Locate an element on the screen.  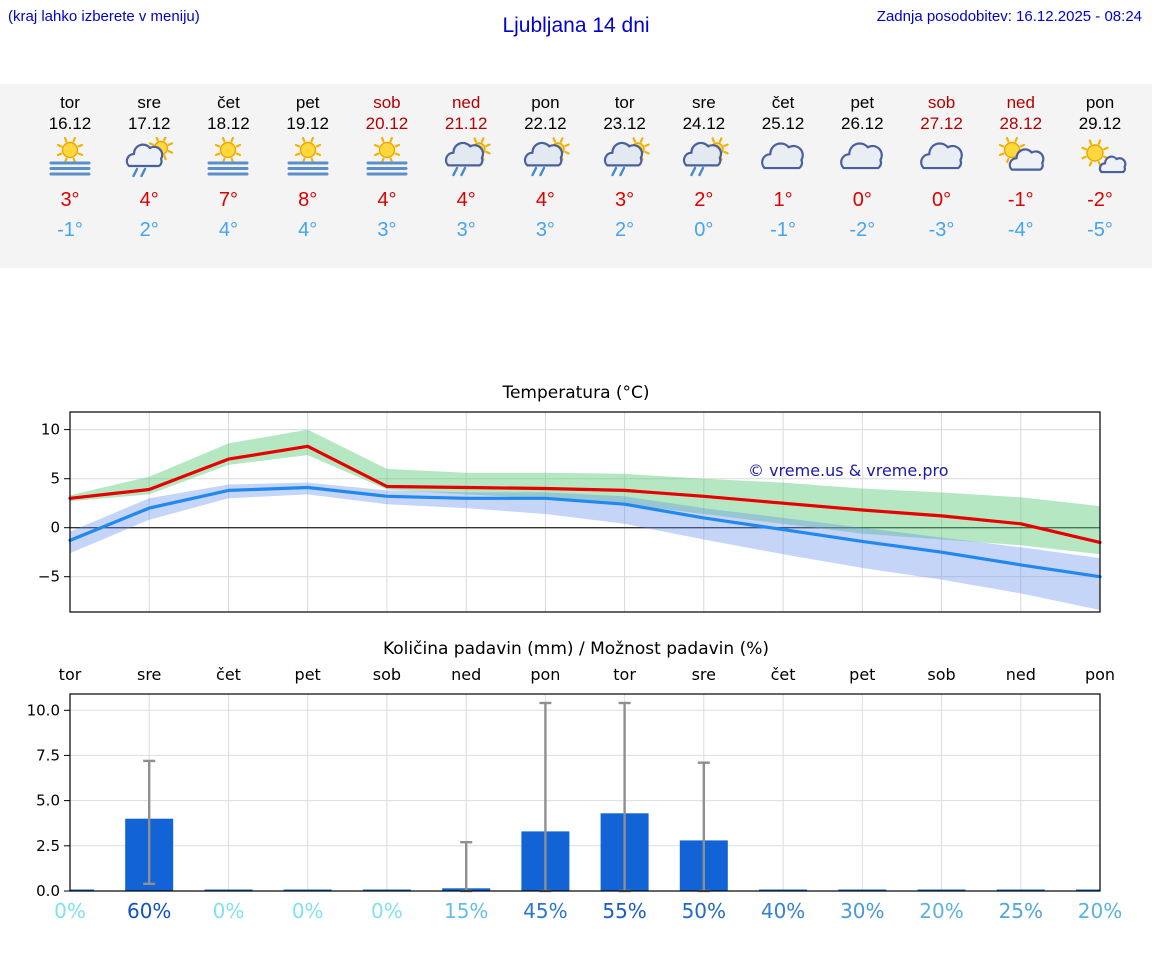
day-min-temp: -3° is located at coordinates (941, 230).